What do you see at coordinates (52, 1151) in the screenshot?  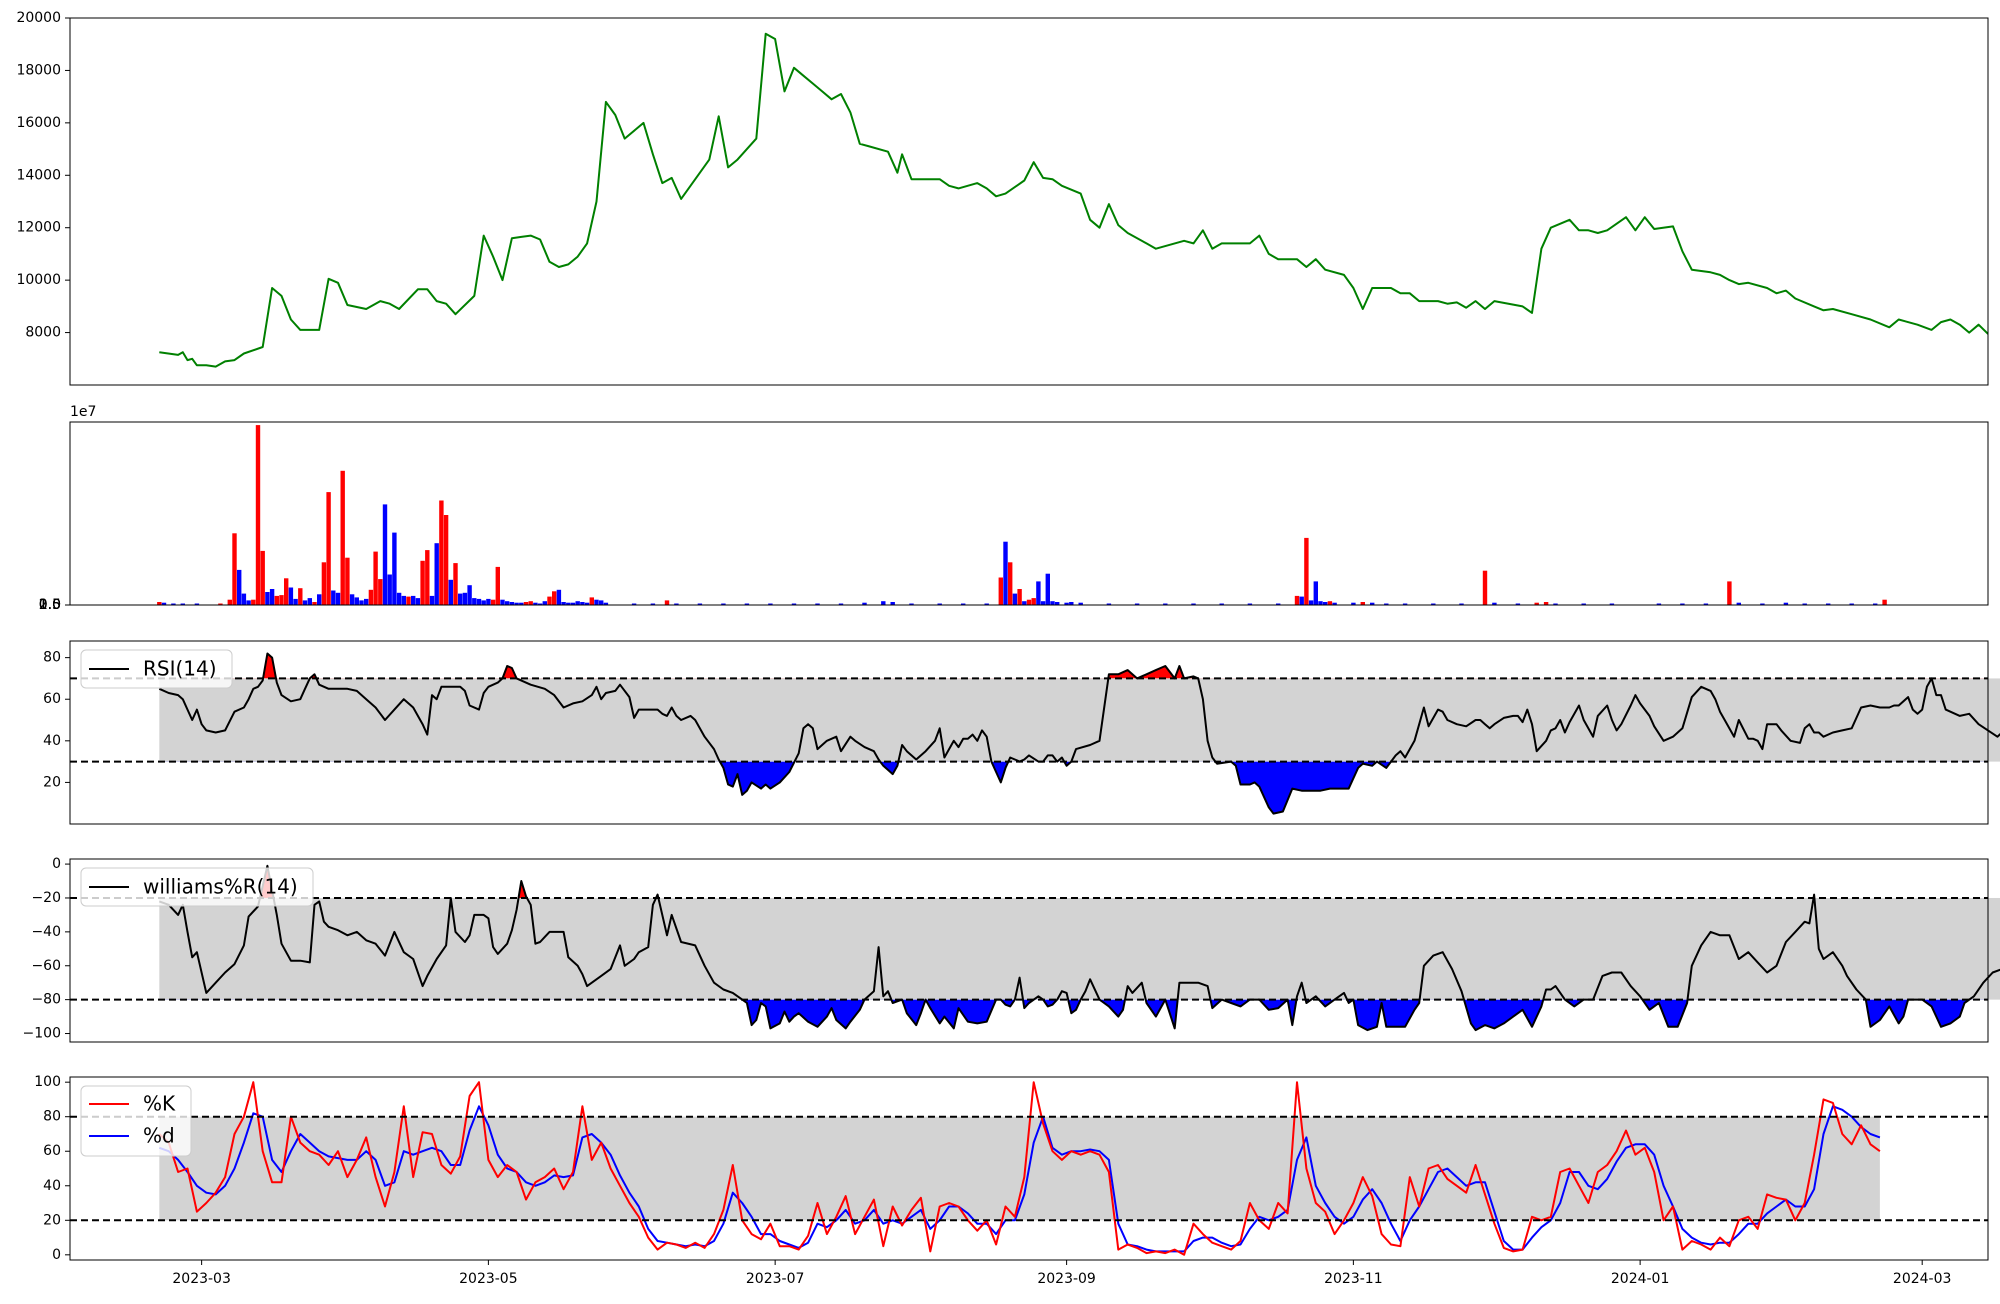 I see `stoch-ytick-label: 60` at bounding box center [52, 1151].